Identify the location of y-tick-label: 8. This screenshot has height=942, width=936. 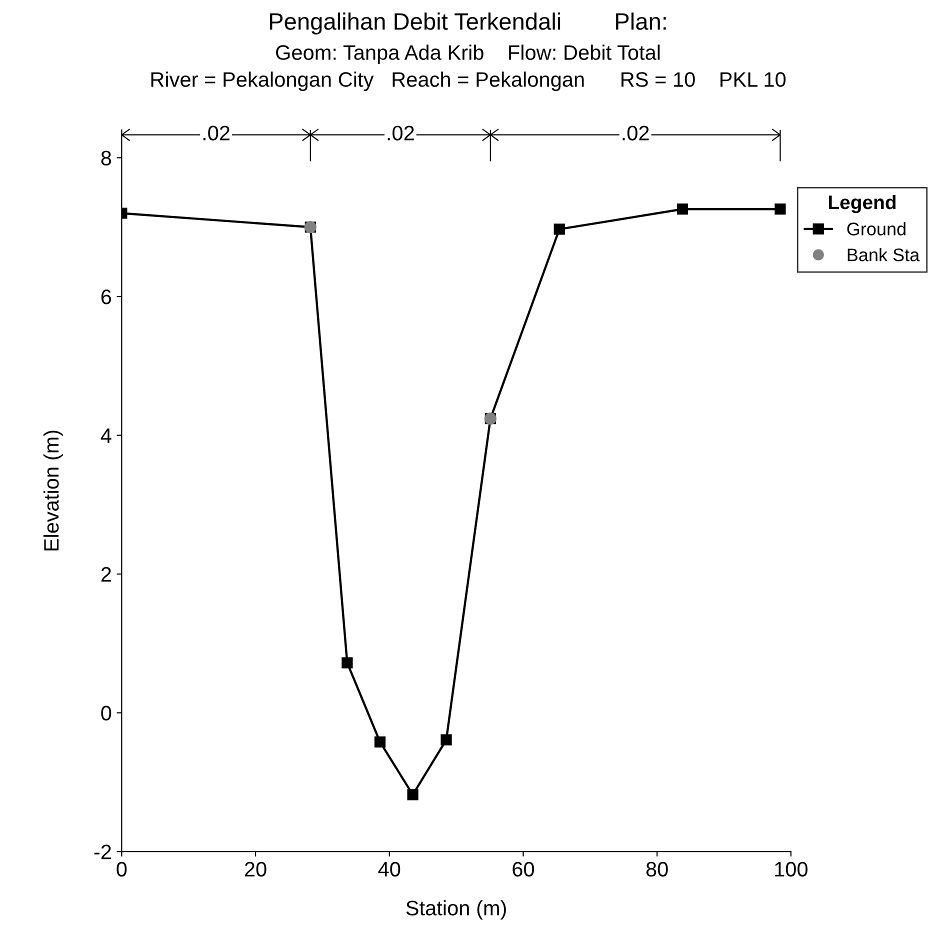
(106, 158).